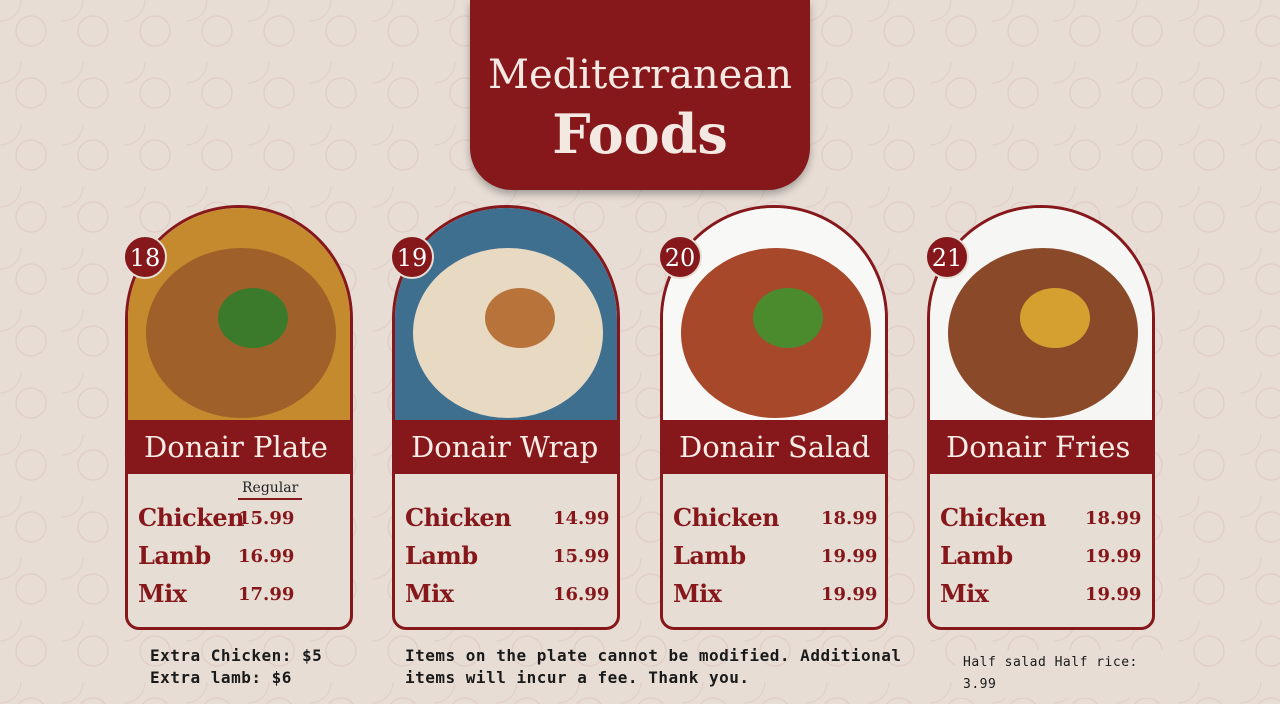 This screenshot has height=704, width=1280. Describe the element at coordinates (581, 518) in the screenshot. I see `variant-price: 14.99` at that location.